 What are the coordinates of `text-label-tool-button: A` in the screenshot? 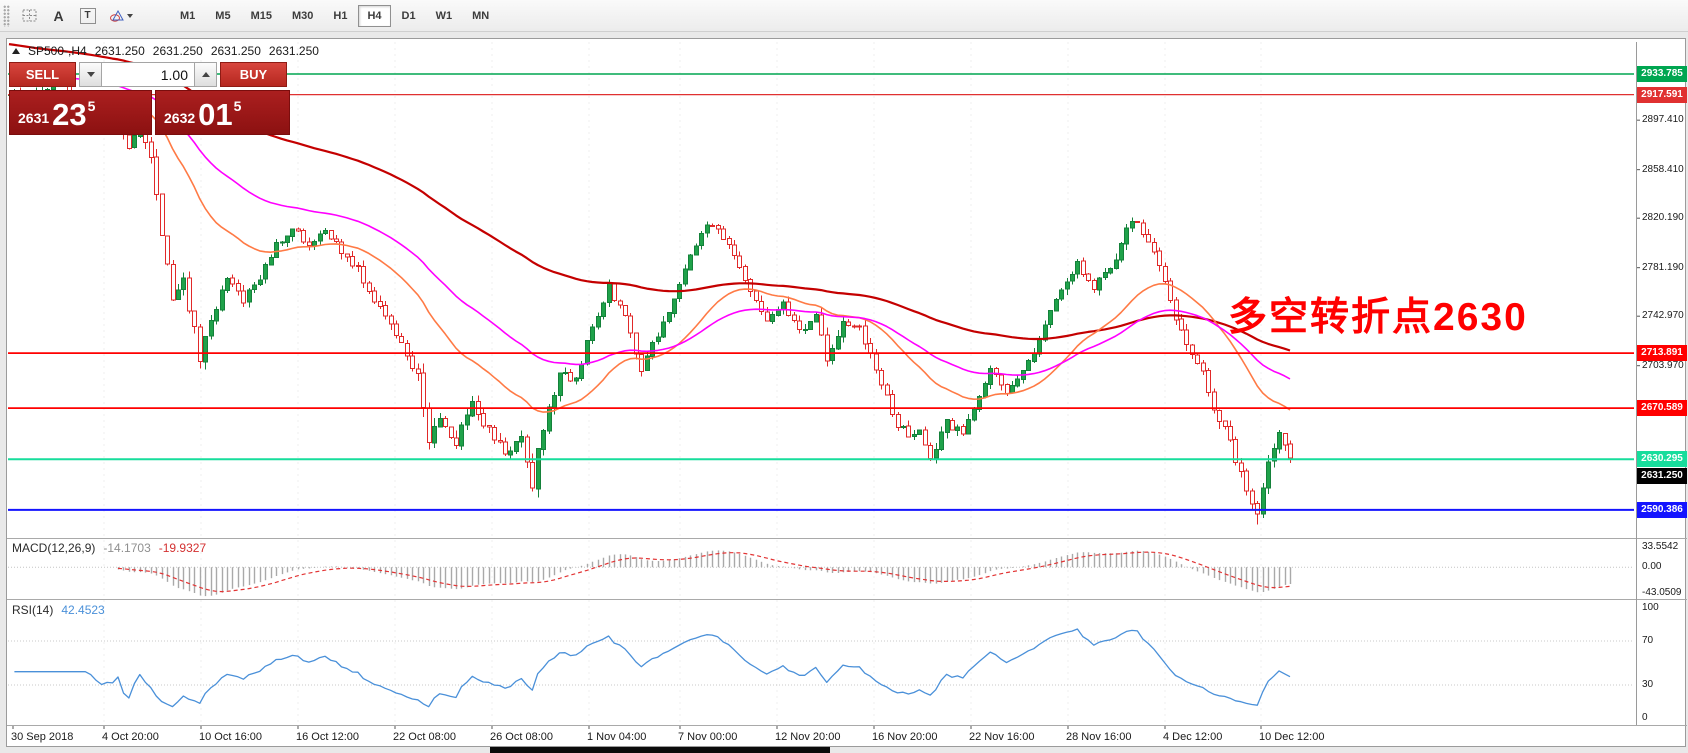 It's located at (58, 16).